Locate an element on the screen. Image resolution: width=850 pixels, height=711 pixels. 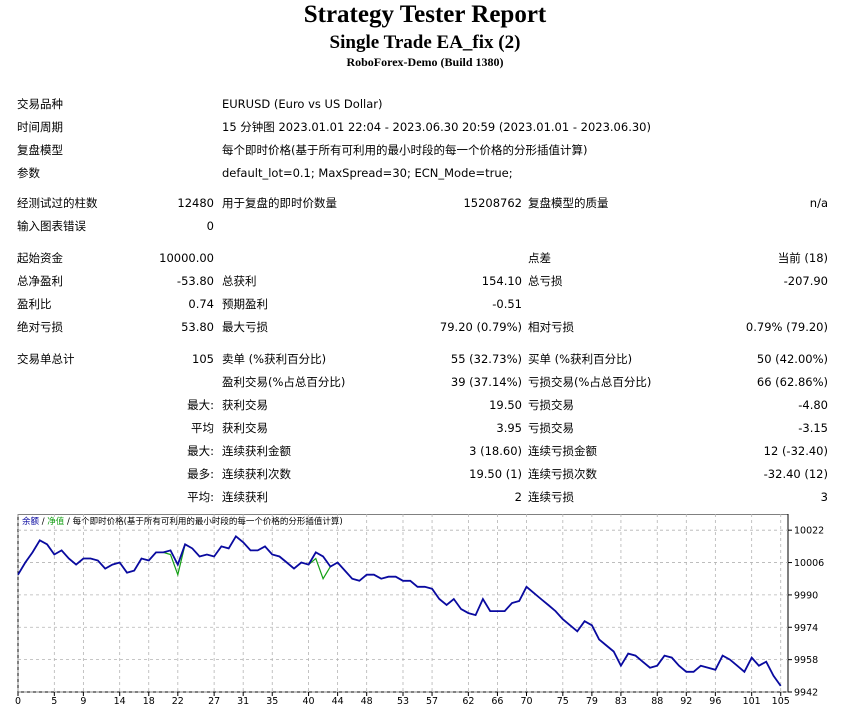
x-tick-label: 75 is located at coordinates (563, 701).